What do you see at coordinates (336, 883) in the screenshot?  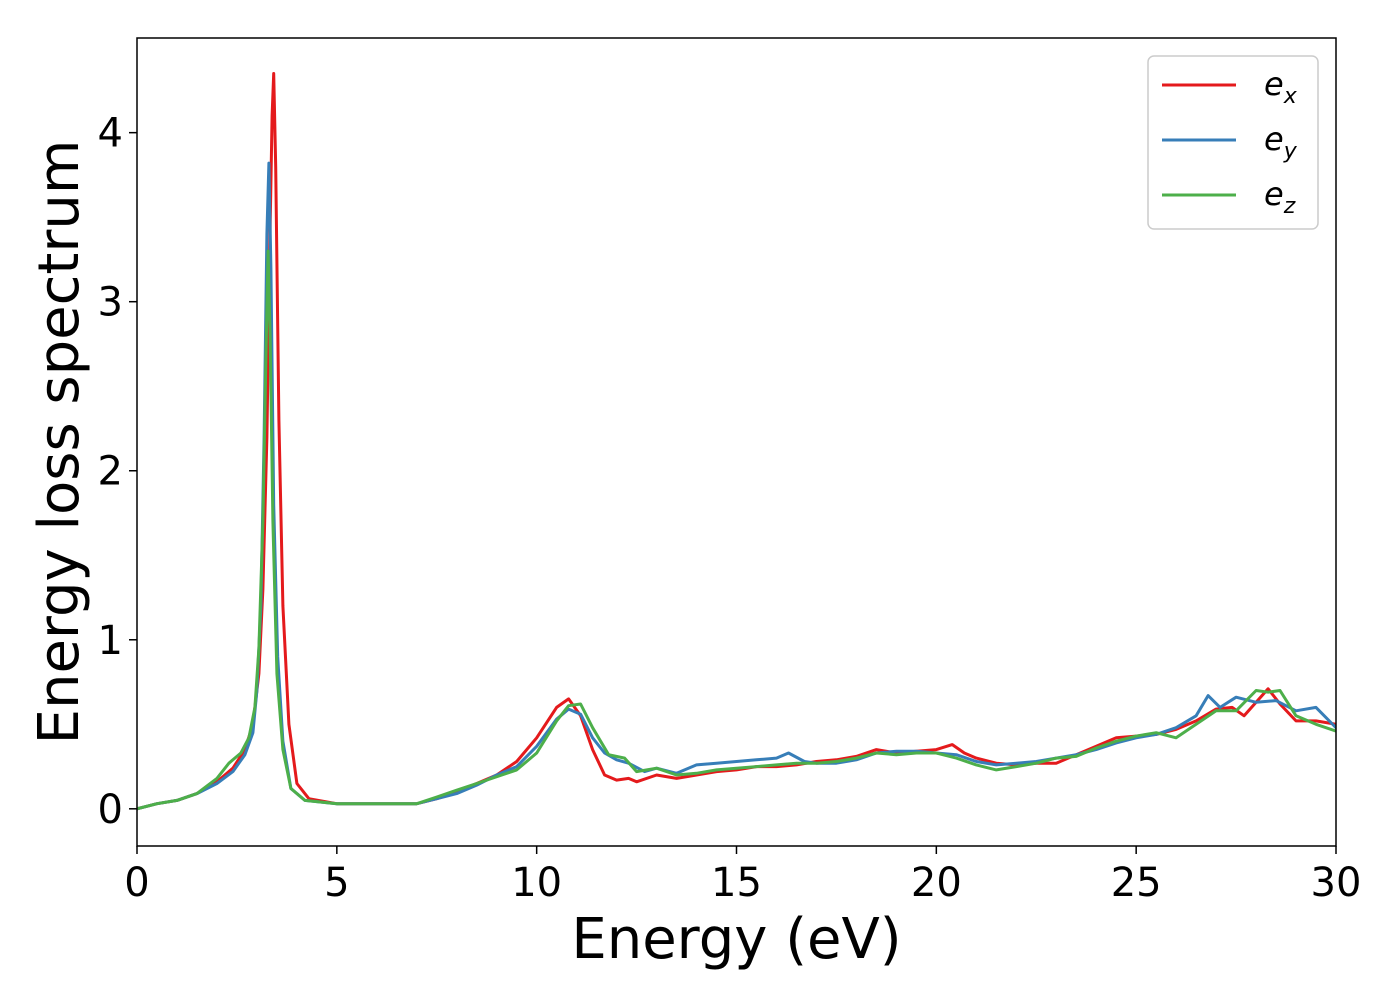 I see `x-tick-label: 5` at bounding box center [336, 883].